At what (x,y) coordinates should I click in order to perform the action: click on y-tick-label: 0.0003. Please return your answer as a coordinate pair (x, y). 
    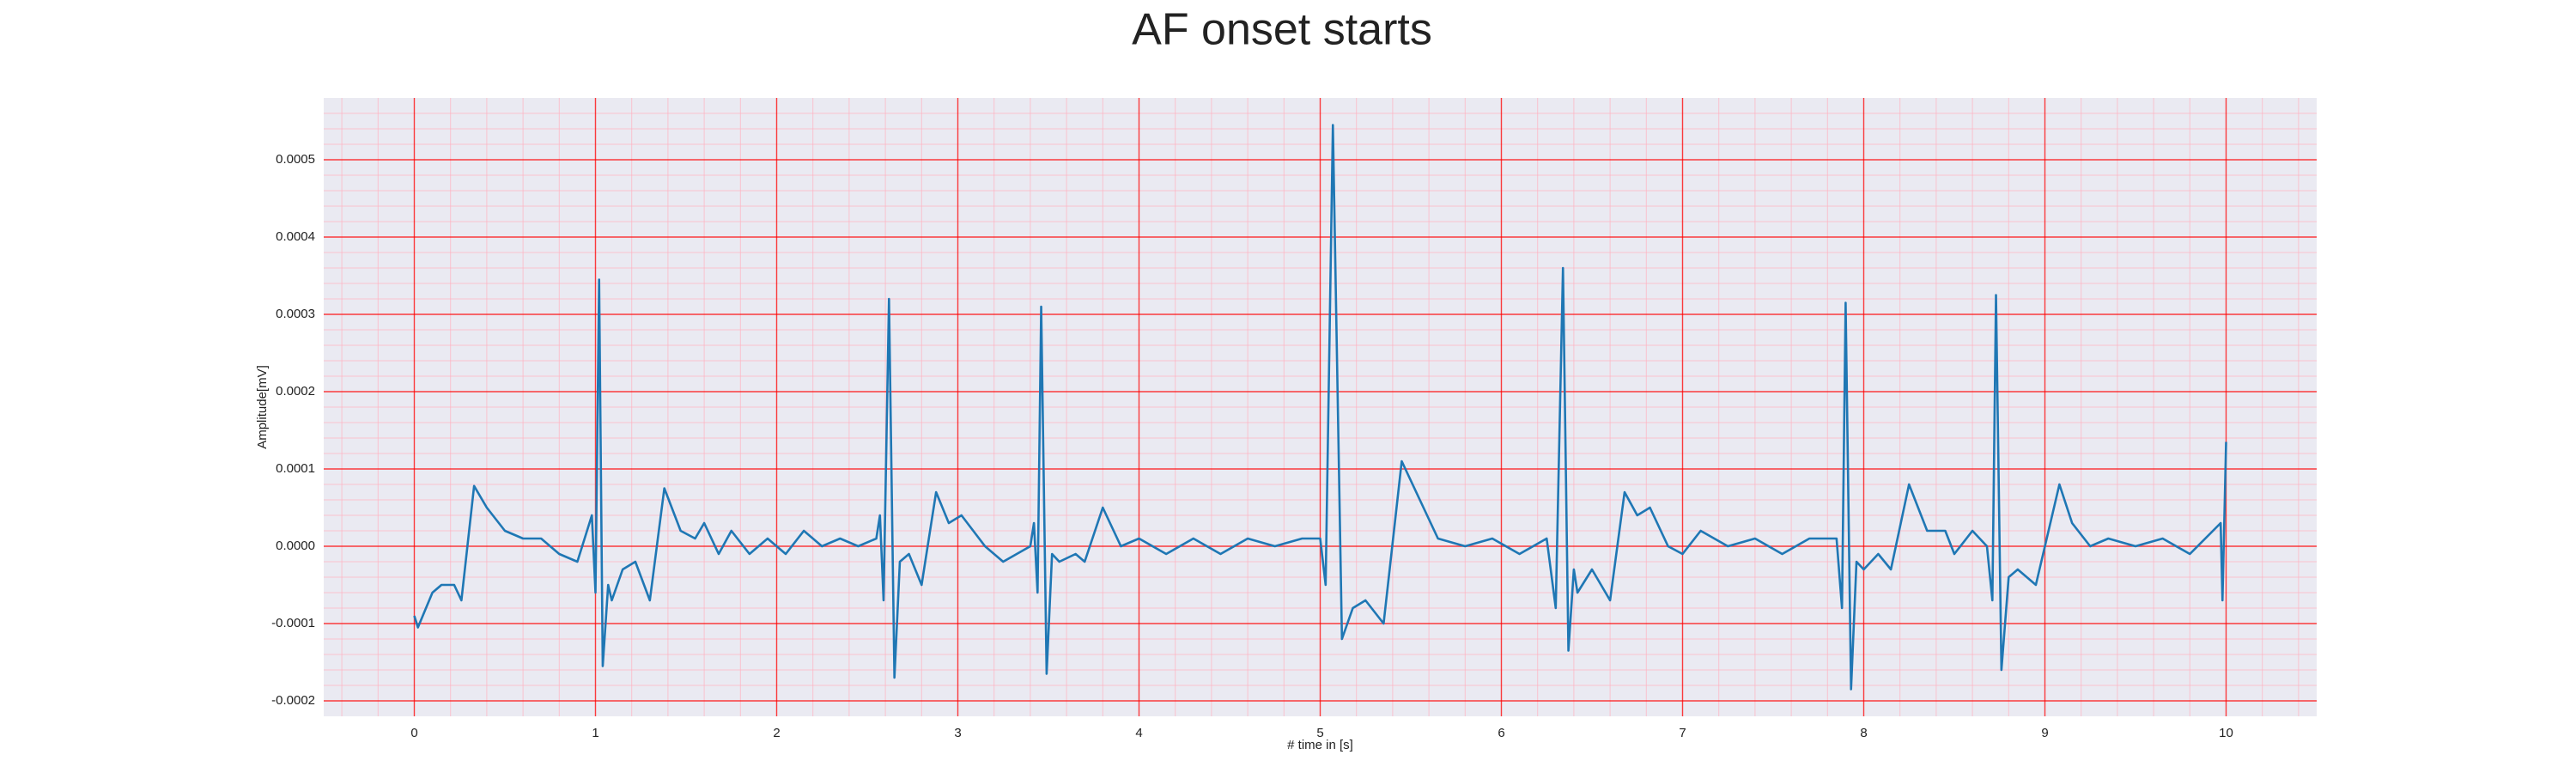
    Looking at the image, I should click on (295, 314).